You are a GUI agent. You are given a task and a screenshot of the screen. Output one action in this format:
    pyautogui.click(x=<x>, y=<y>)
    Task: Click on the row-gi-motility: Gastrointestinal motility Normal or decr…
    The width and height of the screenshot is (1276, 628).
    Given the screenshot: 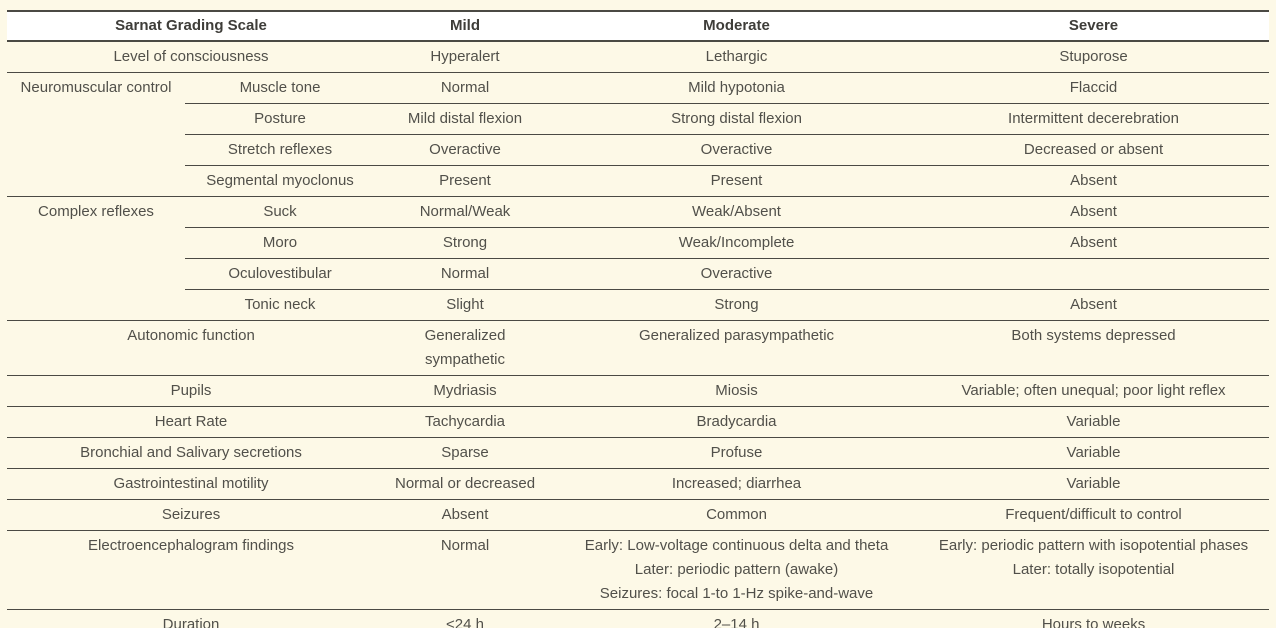 What is the action you would take?
    pyautogui.click(x=638, y=484)
    